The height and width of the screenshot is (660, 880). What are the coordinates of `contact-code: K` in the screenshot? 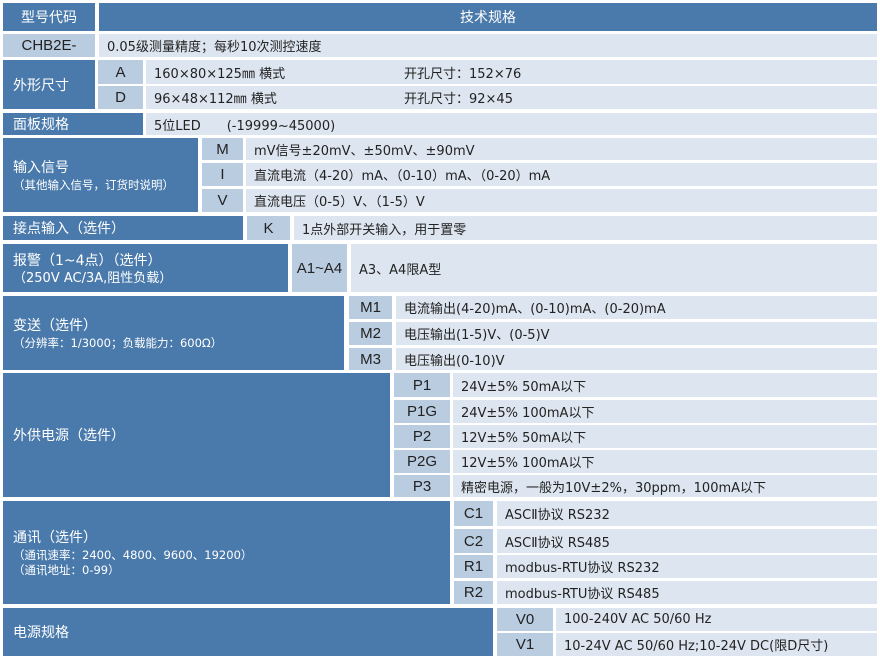 It's located at (268, 228).